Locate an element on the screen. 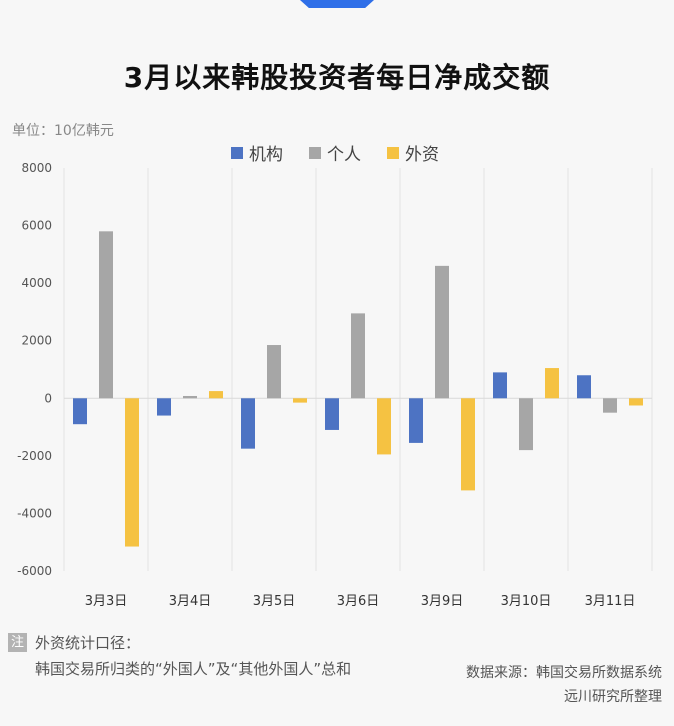 Image resolution: width=674 pixels, height=726 pixels. x-tick-label: 3月5日 is located at coordinates (274, 601).